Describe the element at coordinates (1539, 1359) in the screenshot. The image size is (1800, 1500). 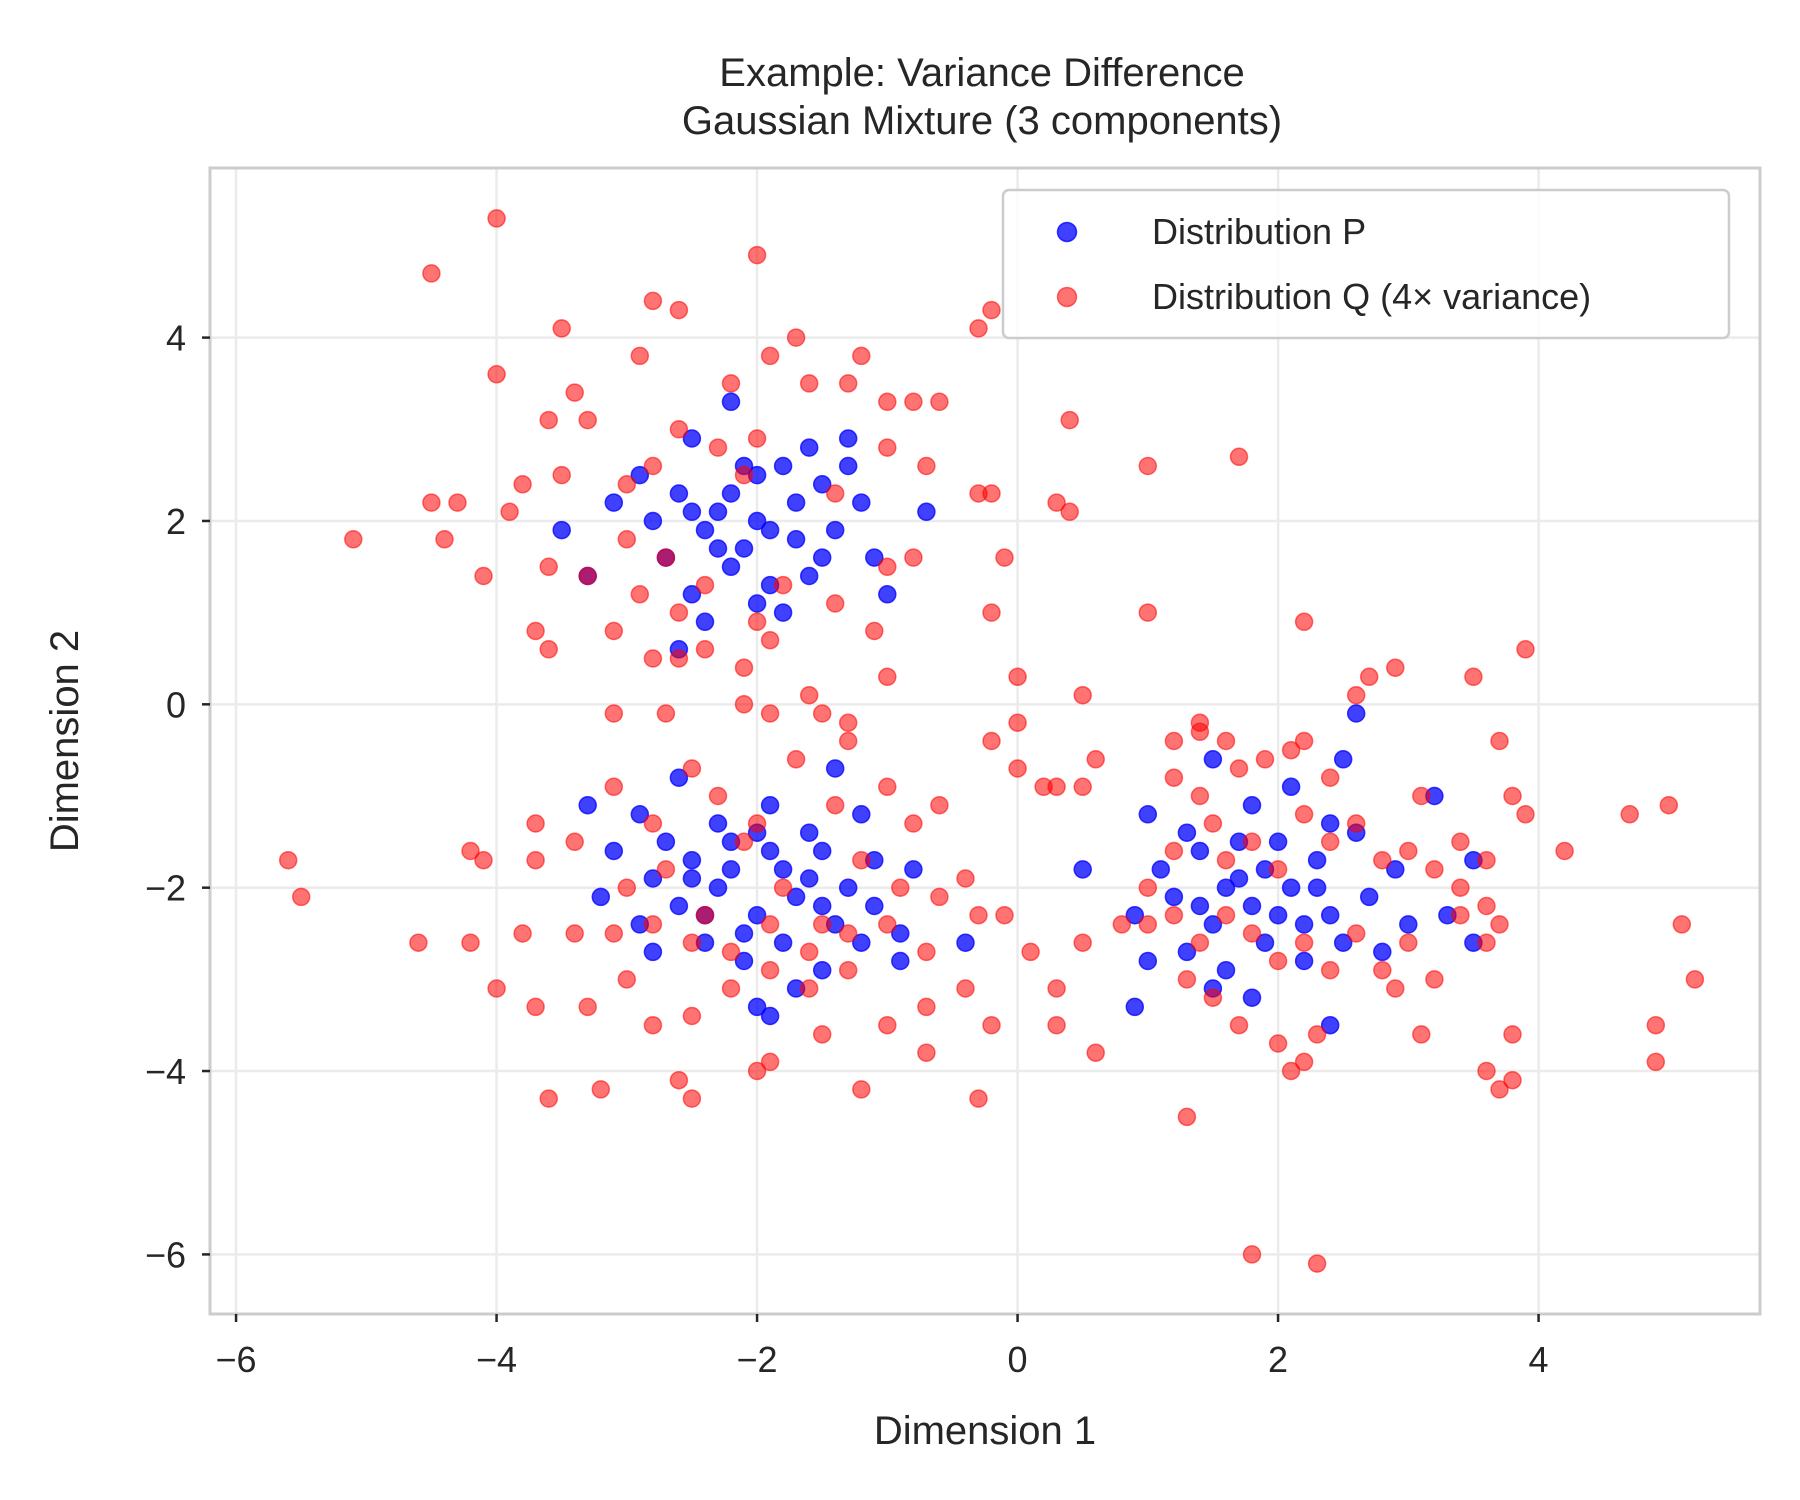
I see `x-tick-label: 4` at that location.